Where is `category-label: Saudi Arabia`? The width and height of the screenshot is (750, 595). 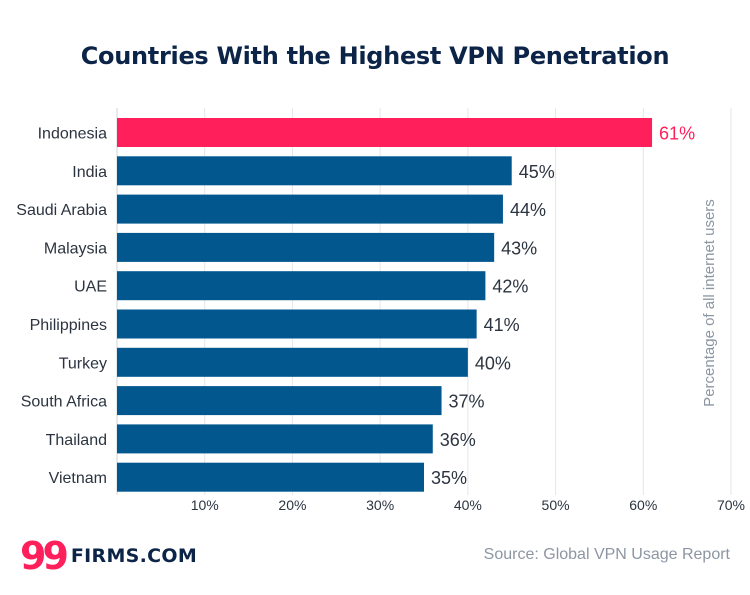
category-label: Saudi Arabia is located at coordinates (61, 210).